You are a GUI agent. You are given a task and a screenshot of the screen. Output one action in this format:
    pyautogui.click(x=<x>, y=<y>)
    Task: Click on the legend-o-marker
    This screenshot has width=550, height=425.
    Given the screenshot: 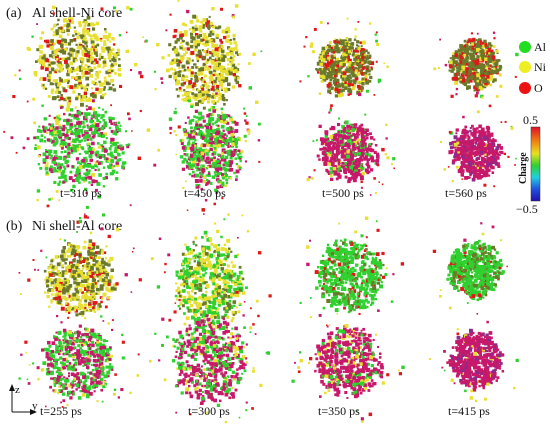 What is the action you would take?
    pyautogui.click(x=525, y=88)
    